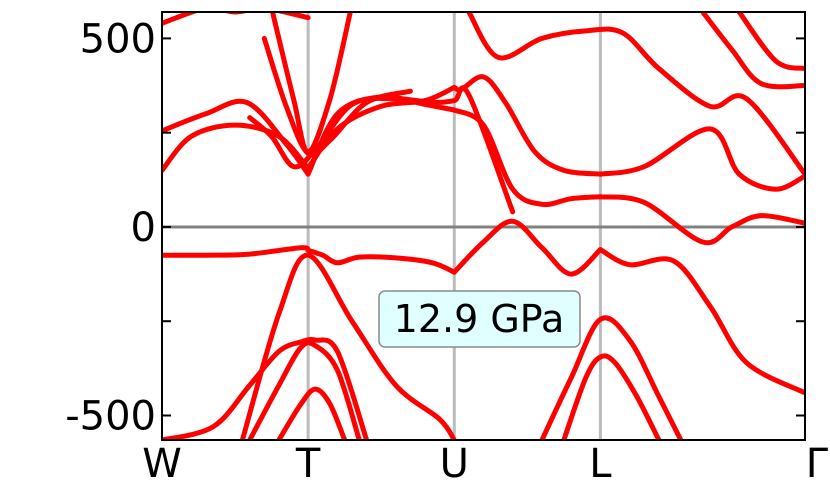 The height and width of the screenshot is (498, 830). I want to click on y-tick-label: 0, so click(143, 228).